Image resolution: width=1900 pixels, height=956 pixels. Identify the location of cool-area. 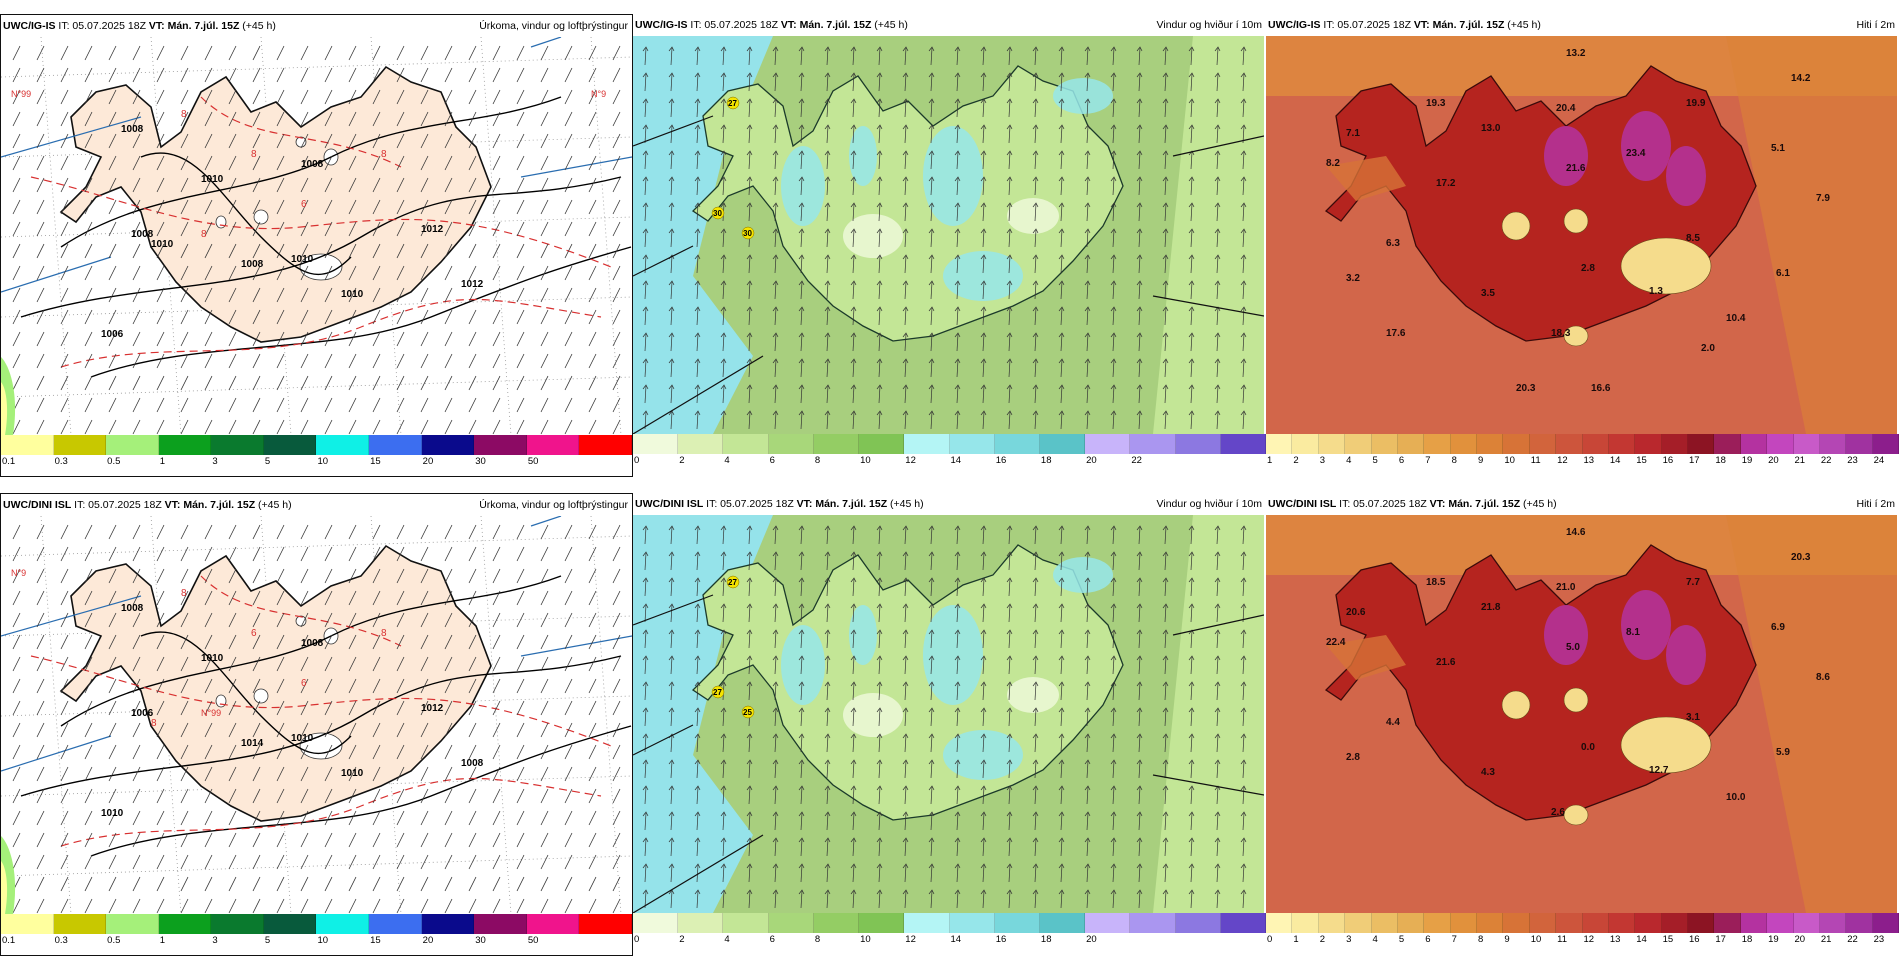
(1576, 700).